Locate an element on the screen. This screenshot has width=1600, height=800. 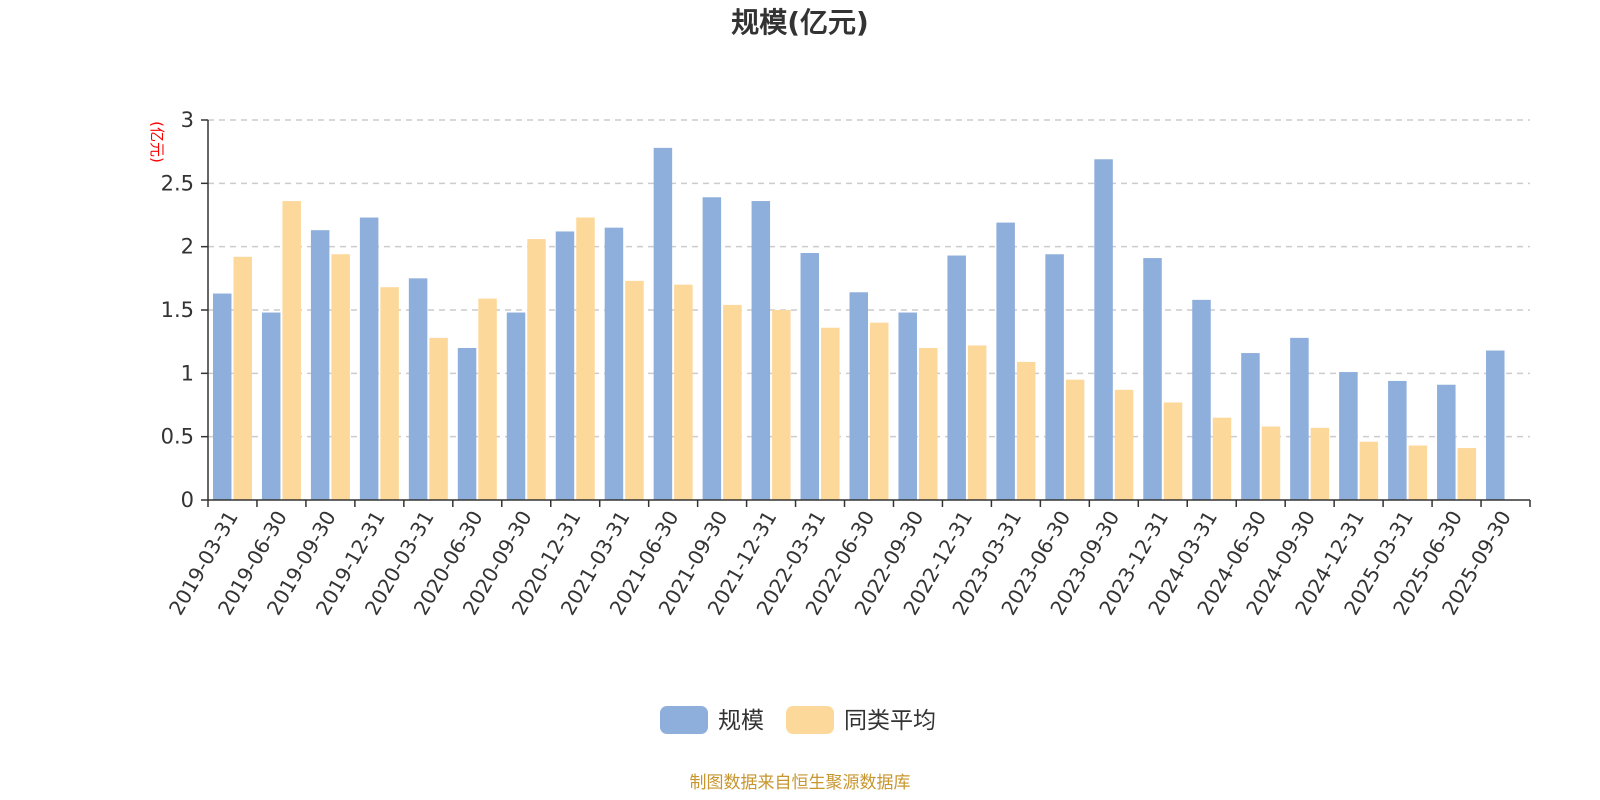
legend-item-peer-average: 同类平均 is located at coordinates (861, 720).